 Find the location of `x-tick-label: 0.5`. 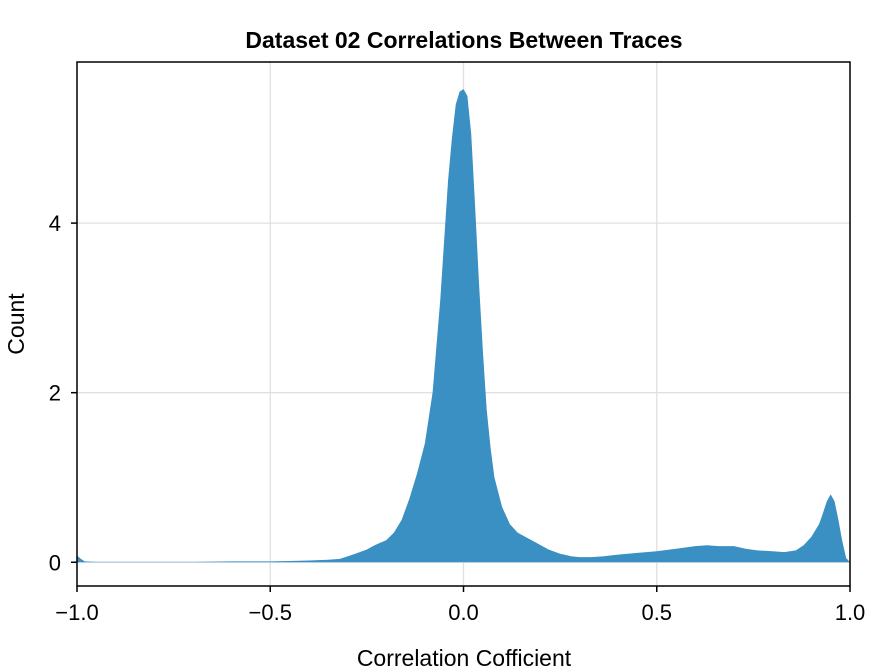

x-tick-label: 0.5 is located at coordinates (656, 612).